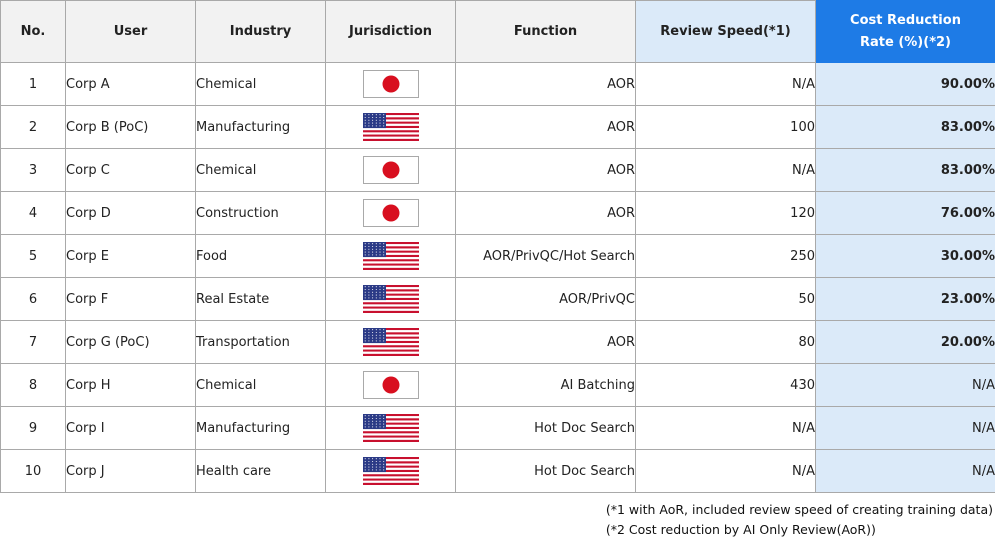  What do you see at coordinates (260, 299) in the screenshot?
I see `cell-industry: Real Estate` at bounding box center [260, 299].